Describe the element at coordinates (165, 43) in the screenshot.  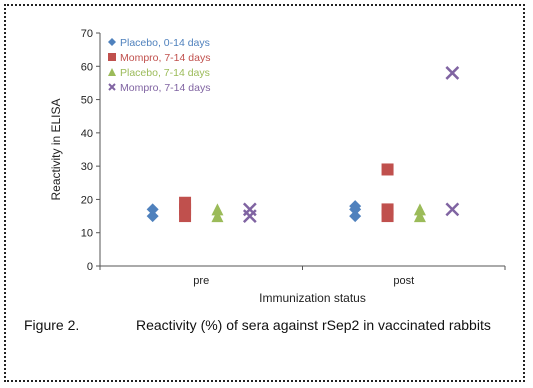
I see `legend-label: Placebo, 0-14 days` at that location.